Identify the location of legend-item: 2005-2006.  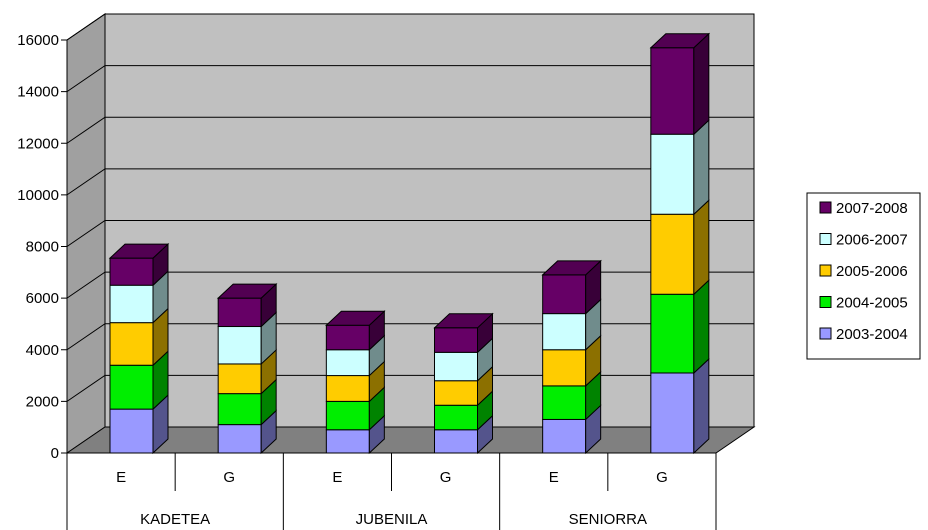
(863, 271).